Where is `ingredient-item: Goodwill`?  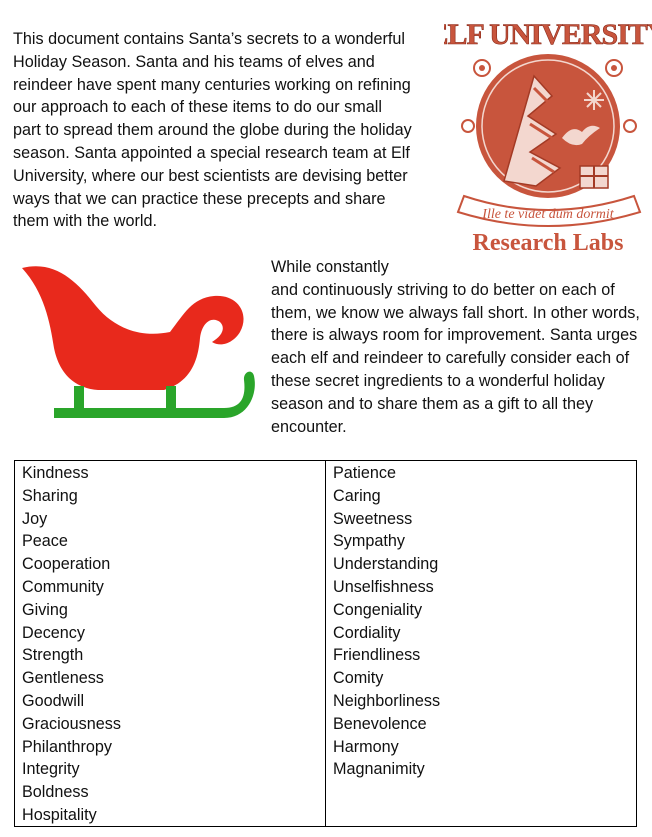 ingredient-item: Goodwill is located at coordinates (53, 700).